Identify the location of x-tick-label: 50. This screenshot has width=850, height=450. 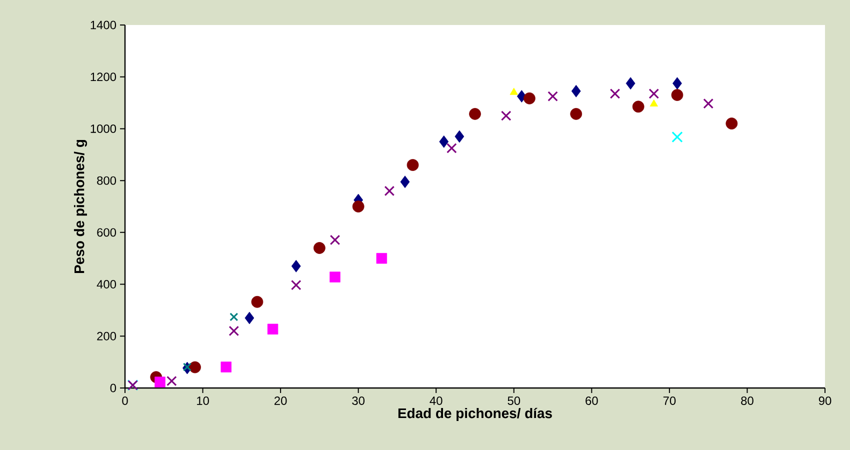
(514, 400).